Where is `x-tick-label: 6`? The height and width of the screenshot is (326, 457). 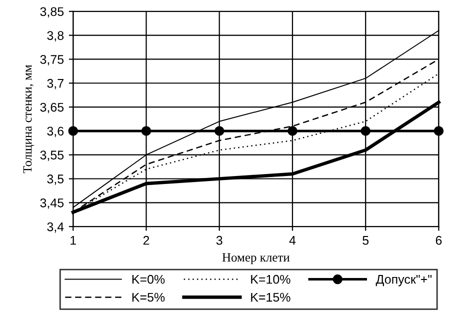 x-tick-label: 6 is located at coordinates (439, 240).